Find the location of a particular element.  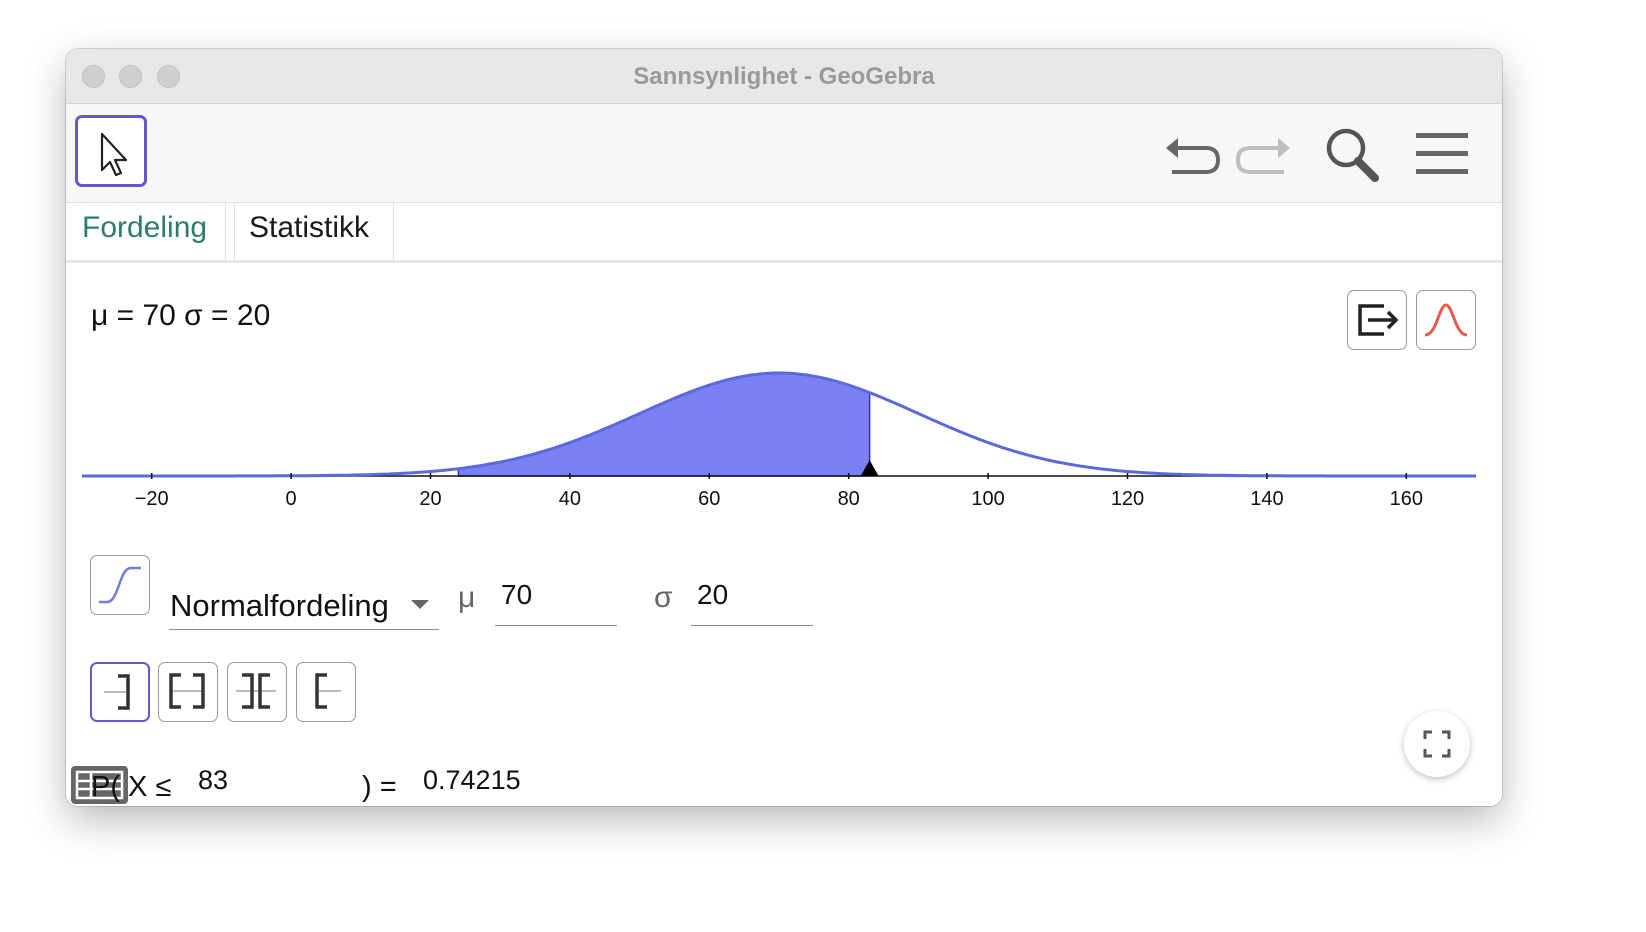

x-tick-label: 160 is located at coordinates (1406, 499).